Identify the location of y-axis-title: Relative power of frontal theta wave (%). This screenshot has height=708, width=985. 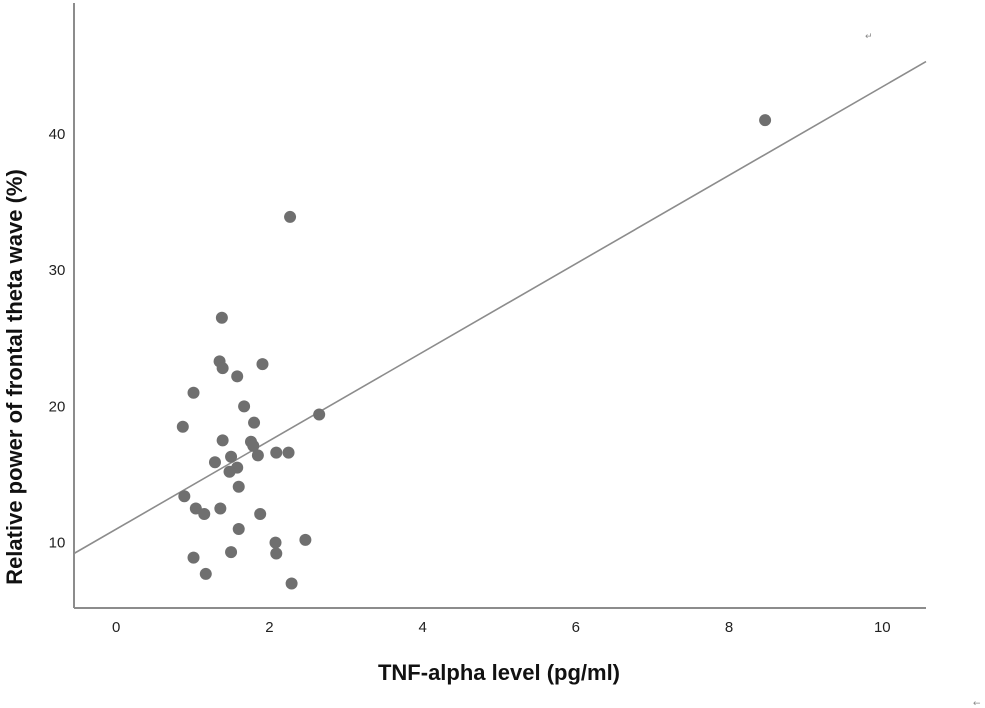
(14, 377).